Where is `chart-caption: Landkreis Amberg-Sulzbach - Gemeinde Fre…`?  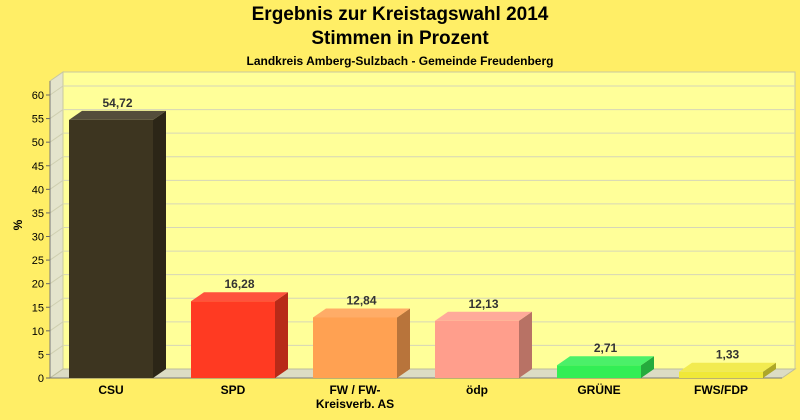 chart-caption: Landkreis Amberg-Sulzbach - Gemeinde Fre… is located at coordinates (400, 61).